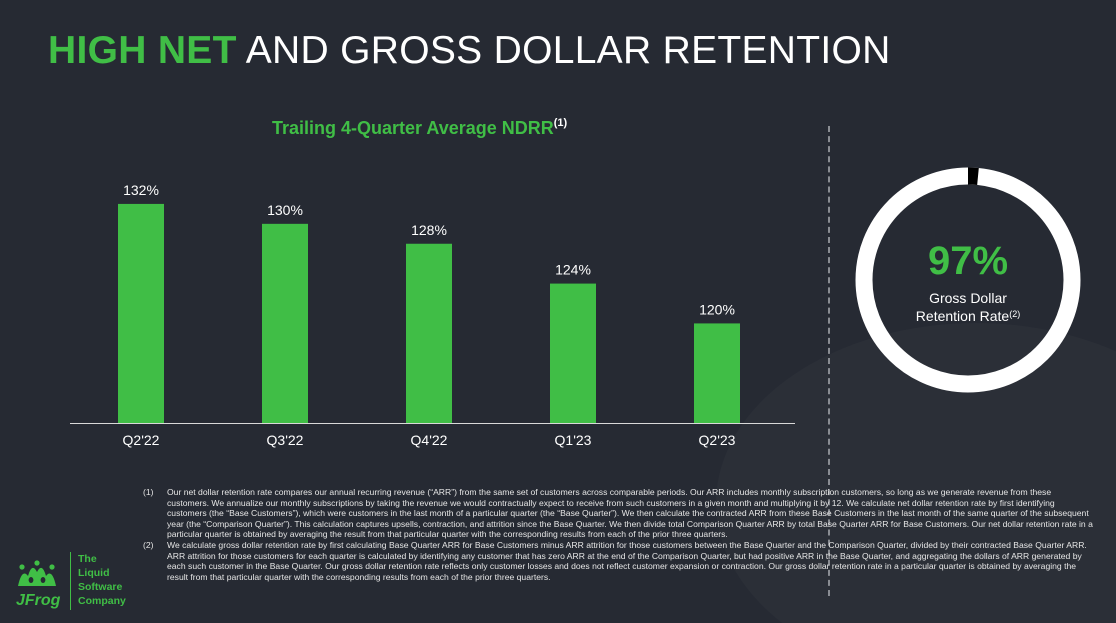  I want to click on x-tick-label: Q2'23, so click(717, 440).